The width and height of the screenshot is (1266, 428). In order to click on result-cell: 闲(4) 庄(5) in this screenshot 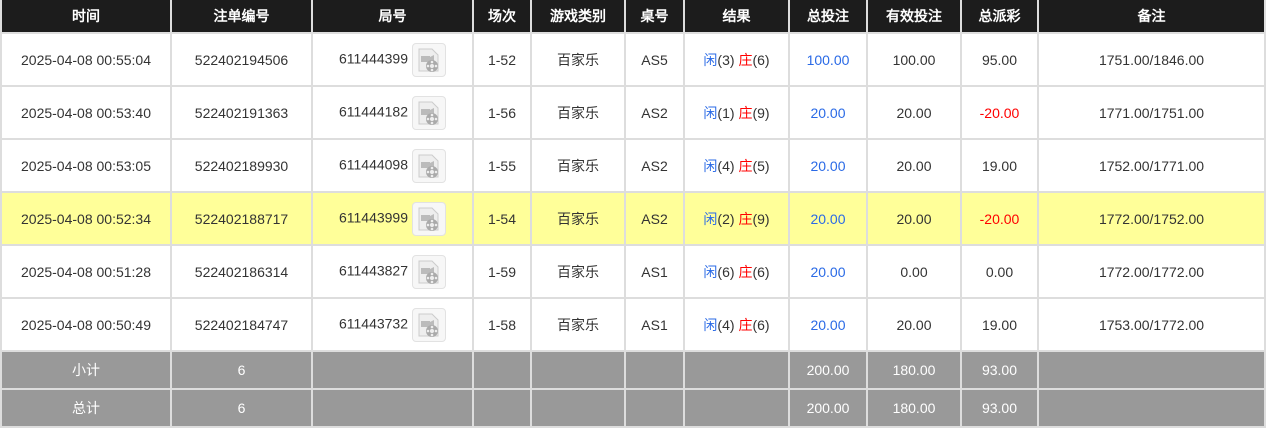, I will do `click(736, 165)`.